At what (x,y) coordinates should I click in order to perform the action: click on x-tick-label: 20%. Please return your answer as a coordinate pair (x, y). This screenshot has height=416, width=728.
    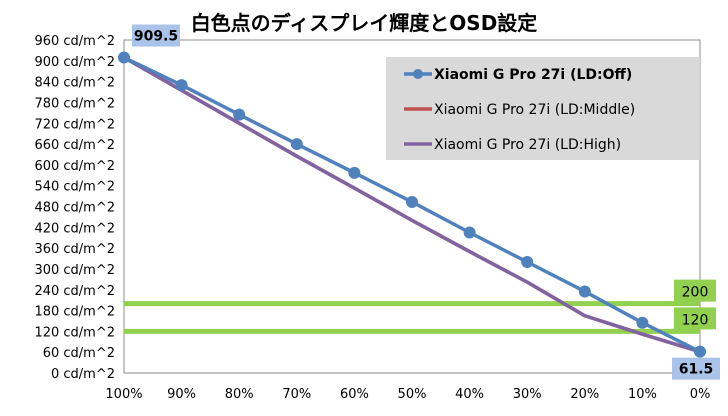
    Looking at the image, I should click on (584, 394).